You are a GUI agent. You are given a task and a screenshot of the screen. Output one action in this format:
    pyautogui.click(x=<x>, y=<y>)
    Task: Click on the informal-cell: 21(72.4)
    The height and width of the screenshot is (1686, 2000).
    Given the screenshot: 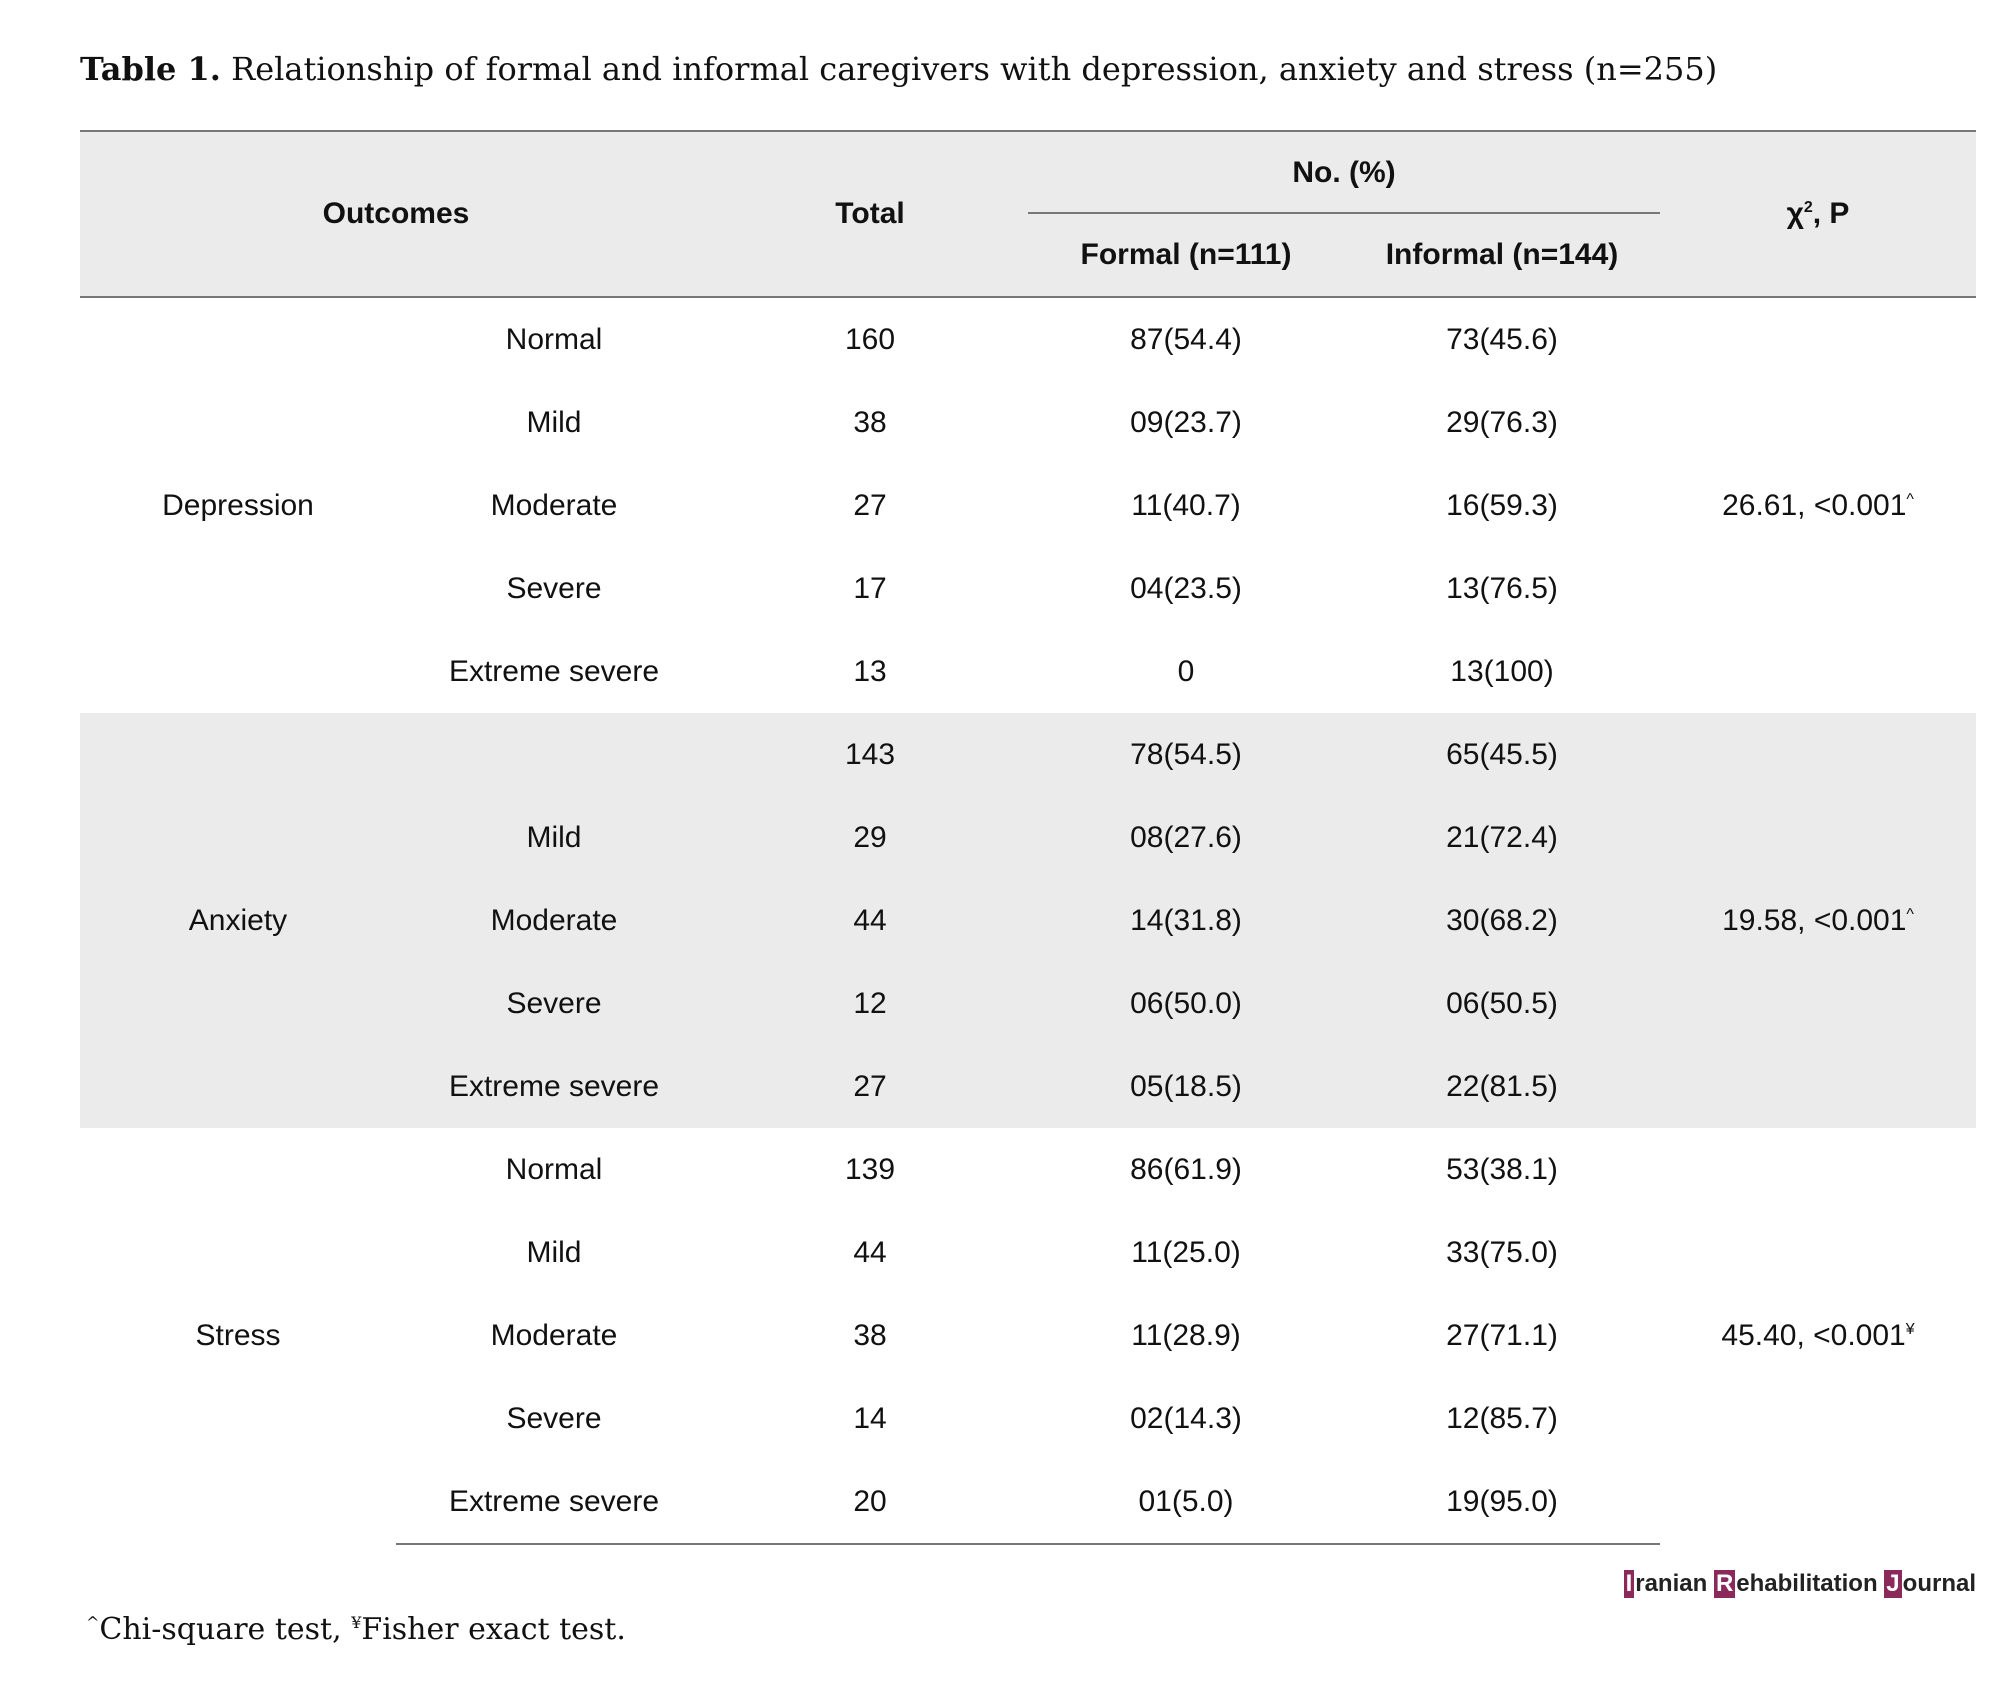 What is the action you would take?
    pyautogui.click(x=1502, y=837)
    